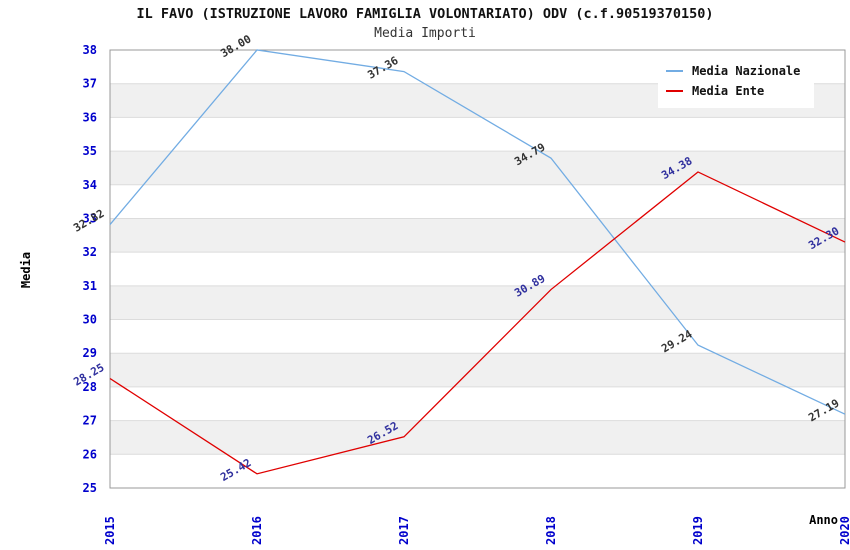 Image resolution: width=850 pixels, height=550 pixels. I want to click on legend-item-media-ente: Media Ente, so click(736, 91).